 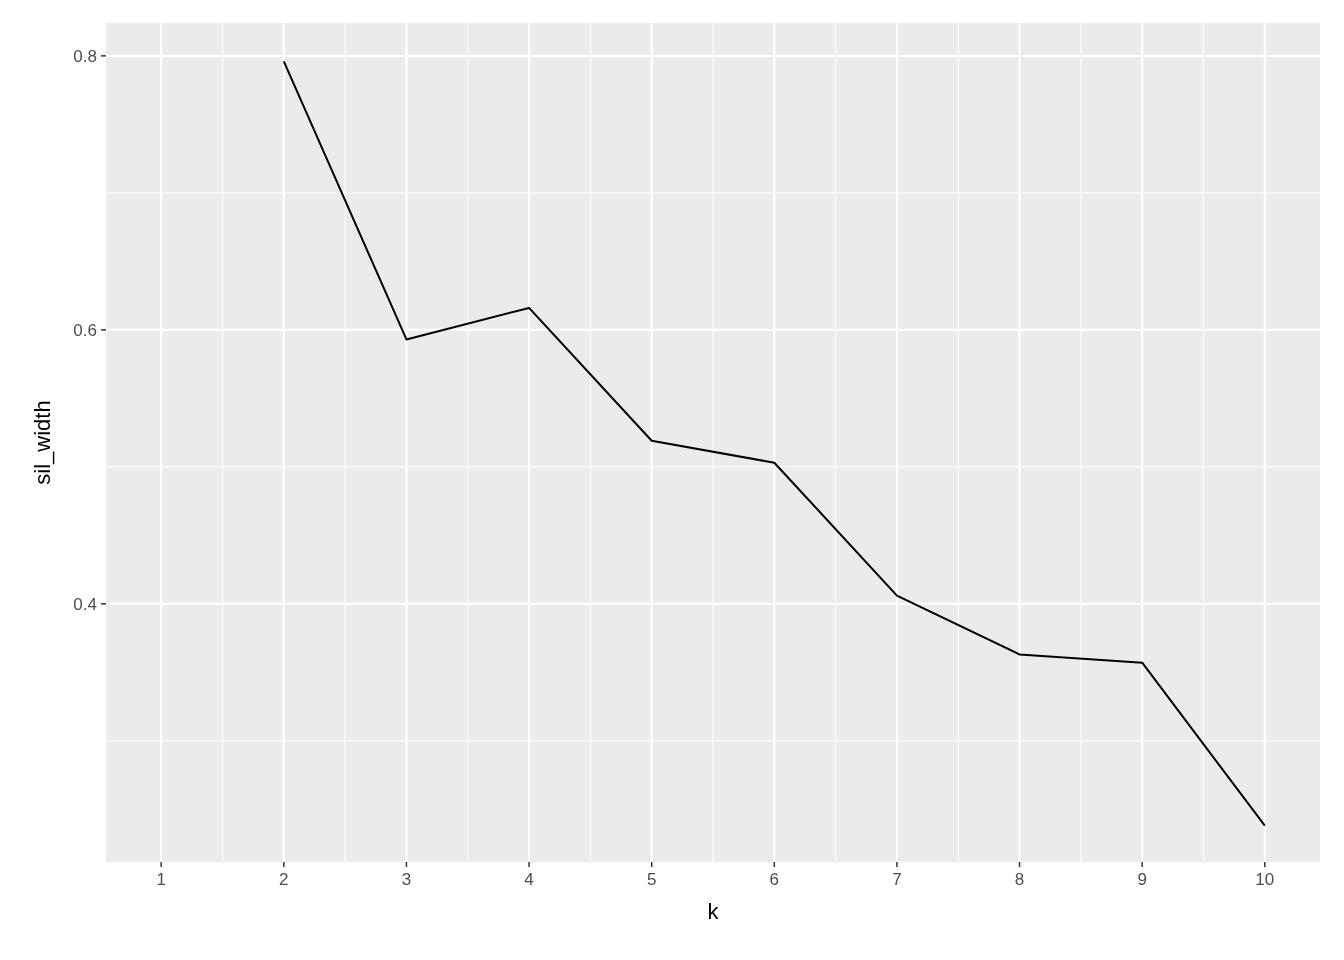 I want to click on x-tick-label: 3, so click(x=406, y=879).